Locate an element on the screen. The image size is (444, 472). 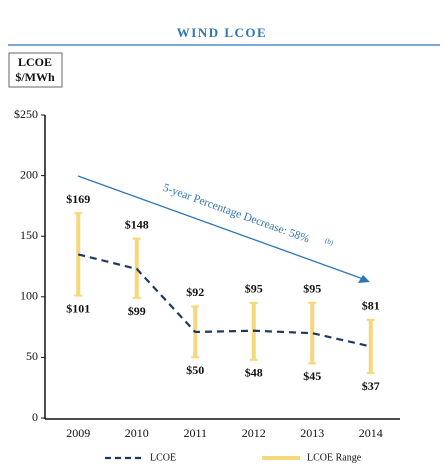
annotation-arrow is located at coordinates (222, 228).